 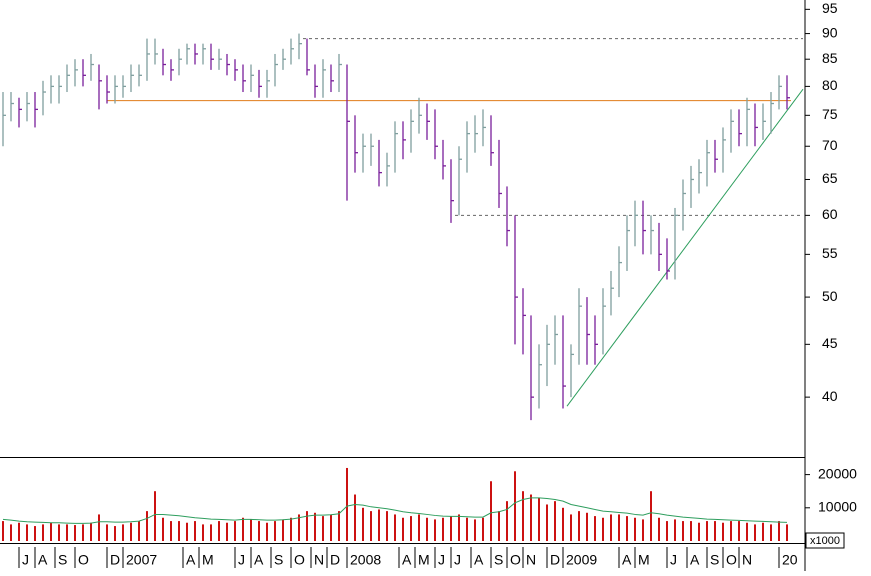 What do you see at coordinates (830, 114) in the screenshot?
I see `y-tick-label: 75` at bounding box center [830, 114].